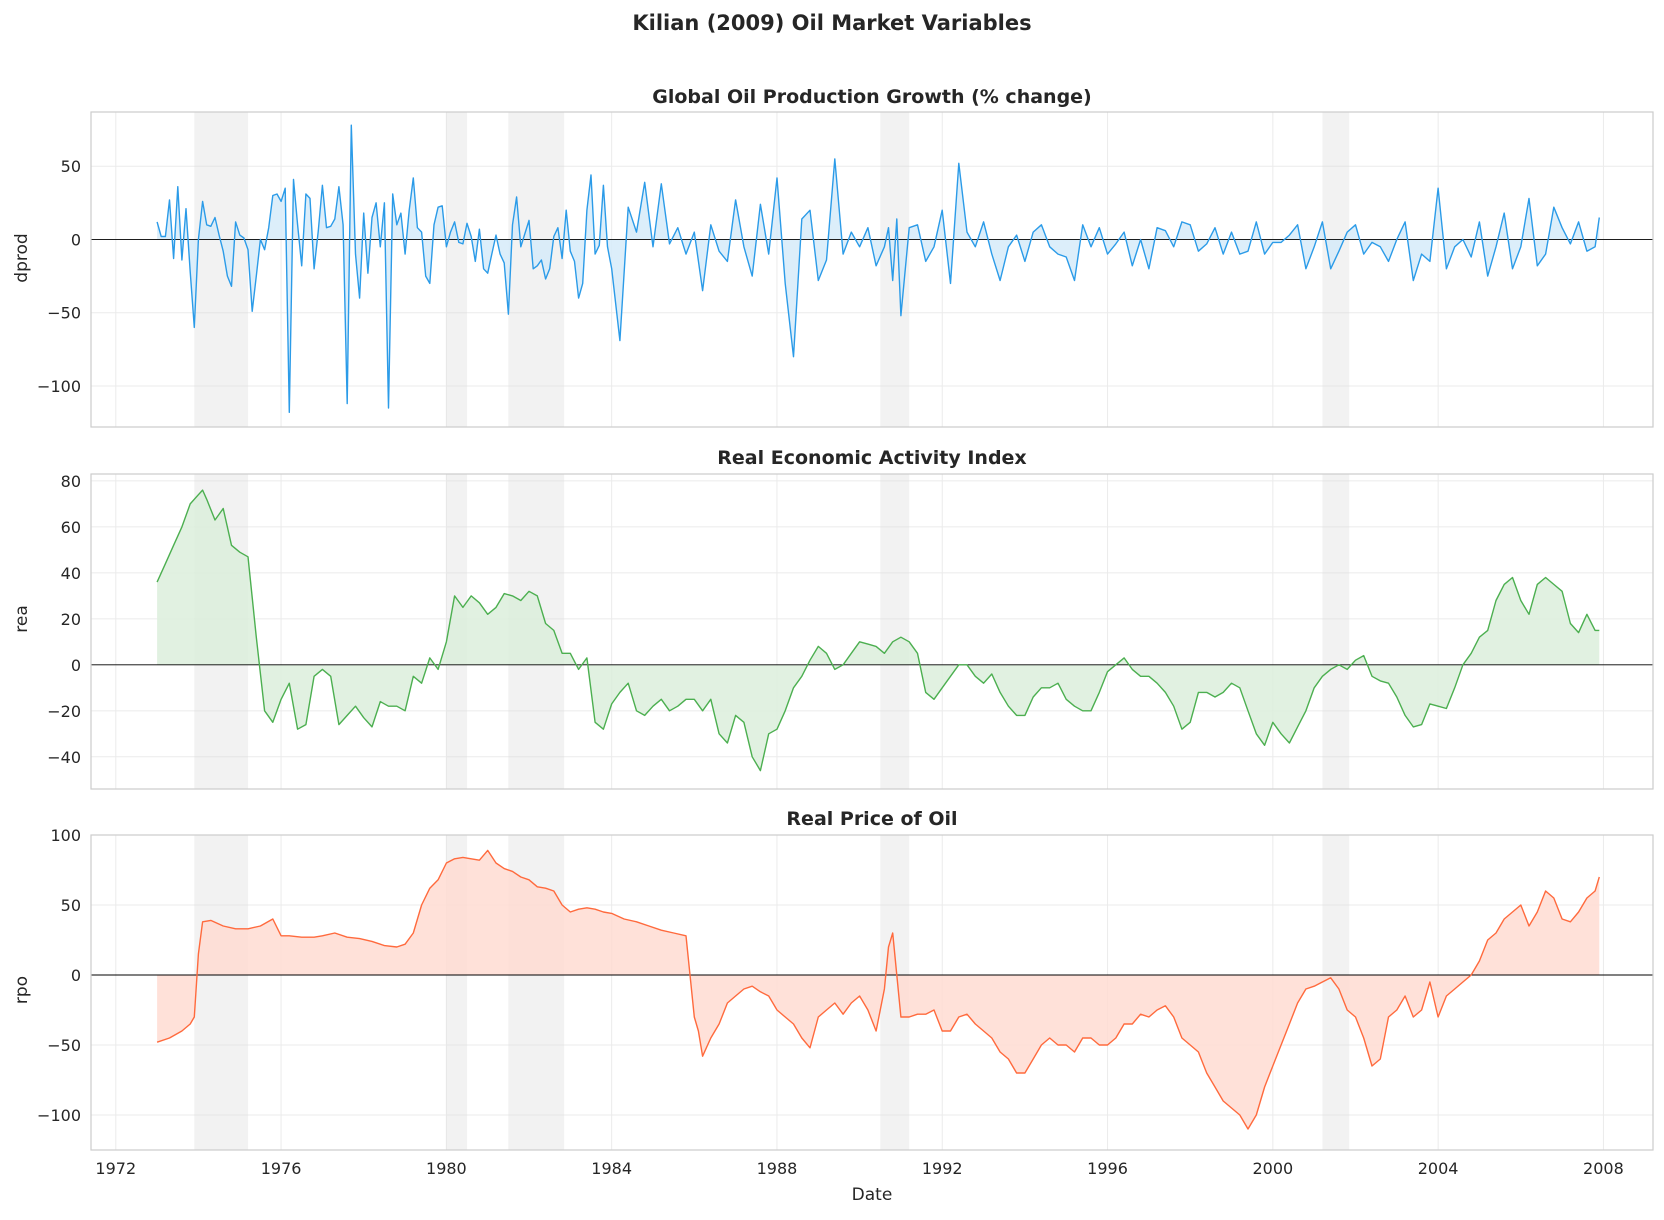 This screenshot has height=1220, width=1664. I want to click on rea-ytick-label: 80, so click(71, 481).